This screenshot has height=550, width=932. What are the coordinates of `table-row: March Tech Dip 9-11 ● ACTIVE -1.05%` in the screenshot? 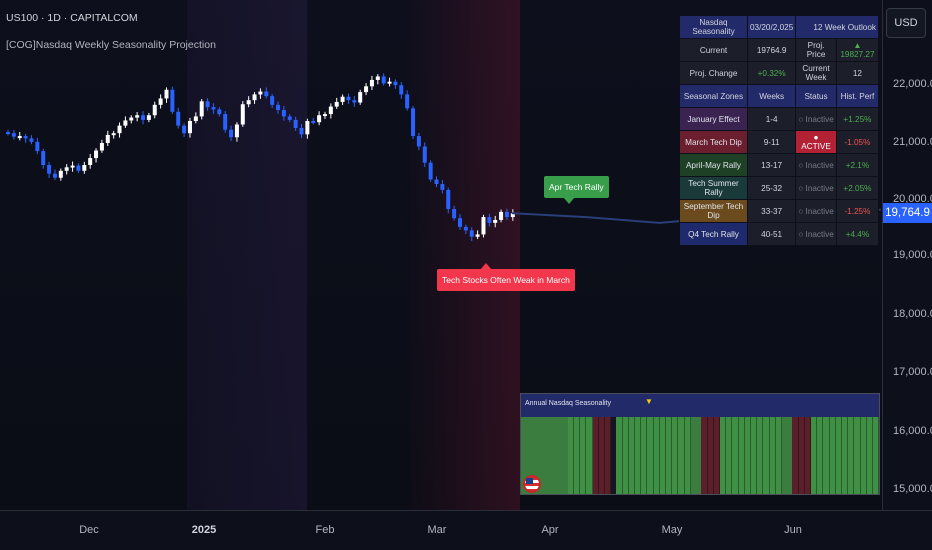 It's located at (779, 142).